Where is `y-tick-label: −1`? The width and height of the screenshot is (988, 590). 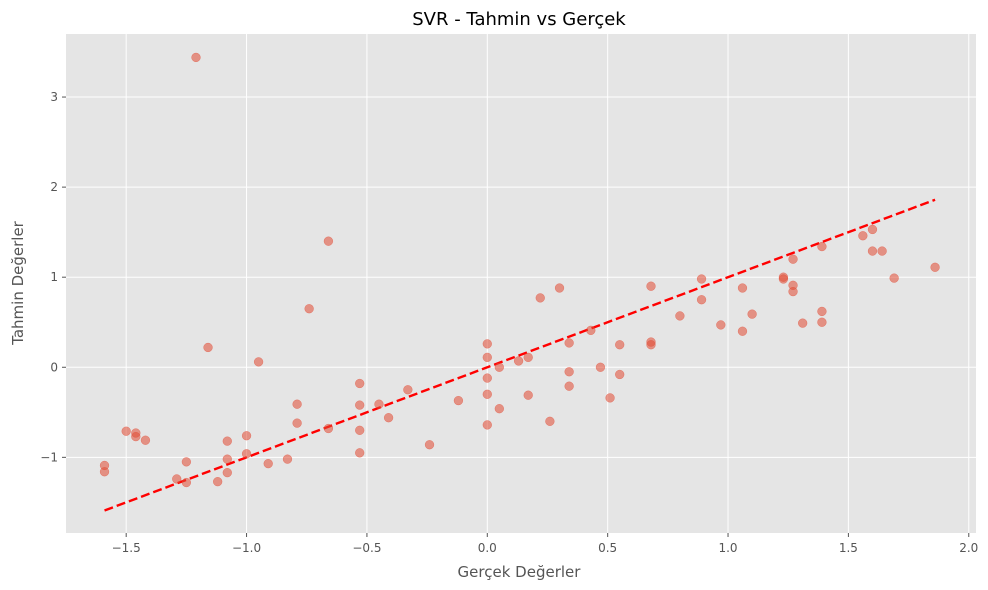 y-tick-label: −1 is located at coordinates (49, 457).